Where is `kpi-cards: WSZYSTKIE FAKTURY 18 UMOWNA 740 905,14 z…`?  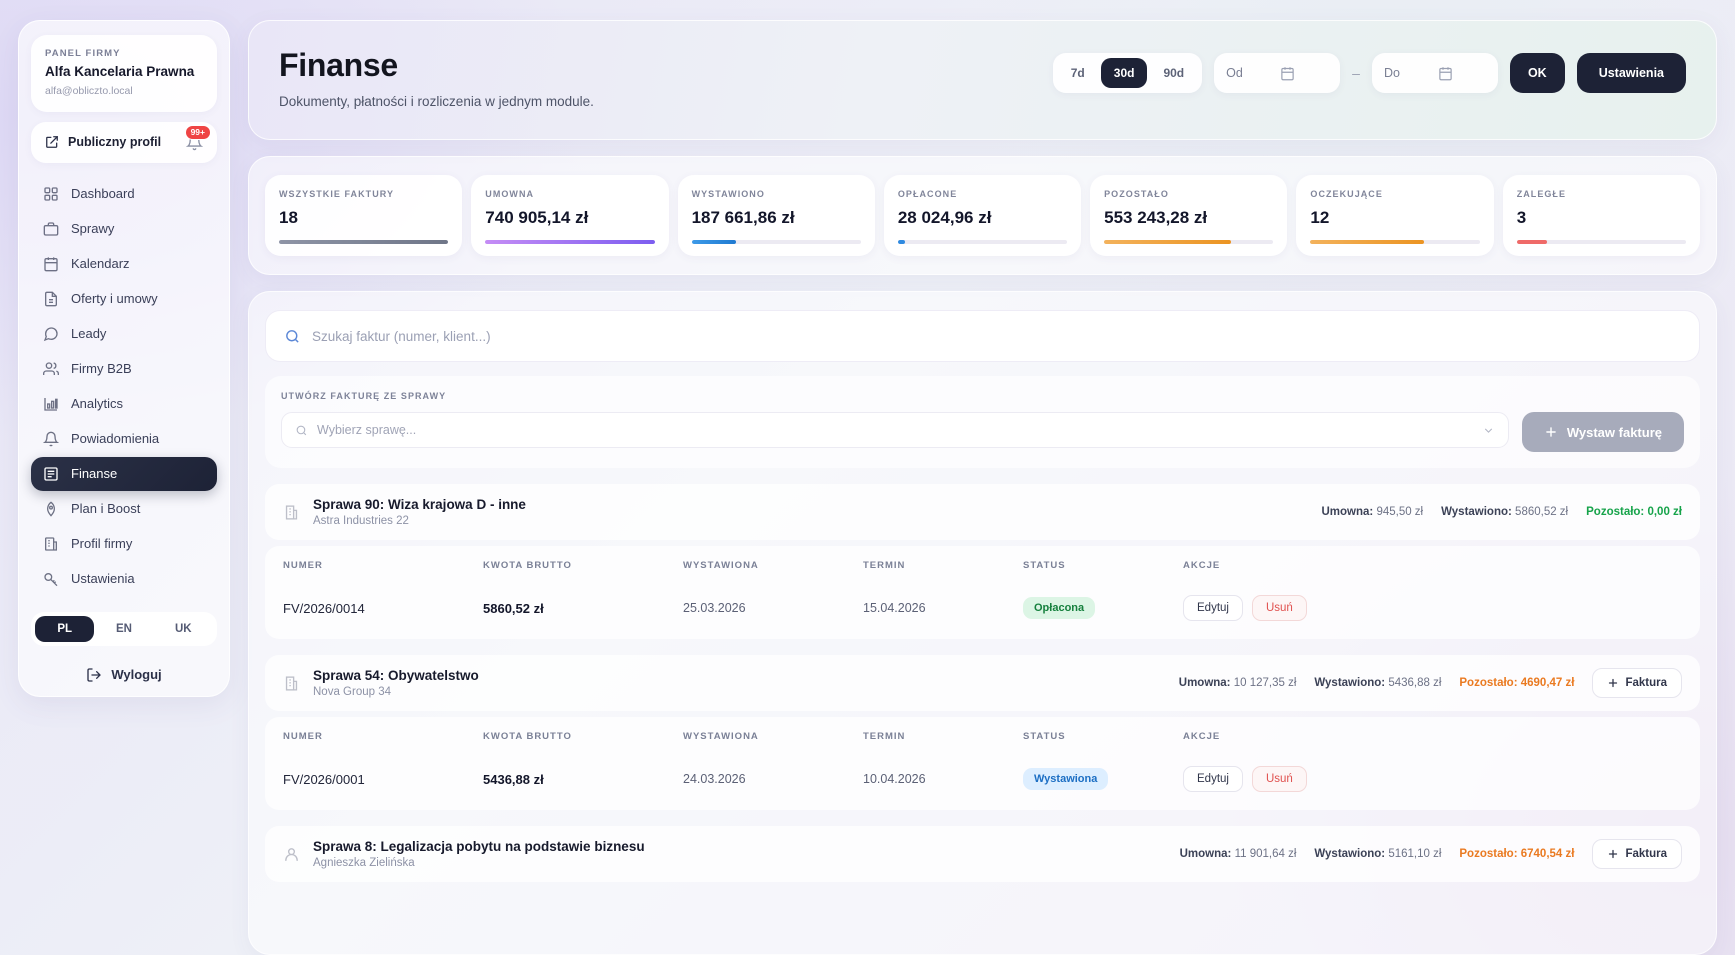 kpi-cards: WSZYSTKIE FAKTURY 18 UMOWNA 740 905,14 z… is located at coordinates (982, 215).